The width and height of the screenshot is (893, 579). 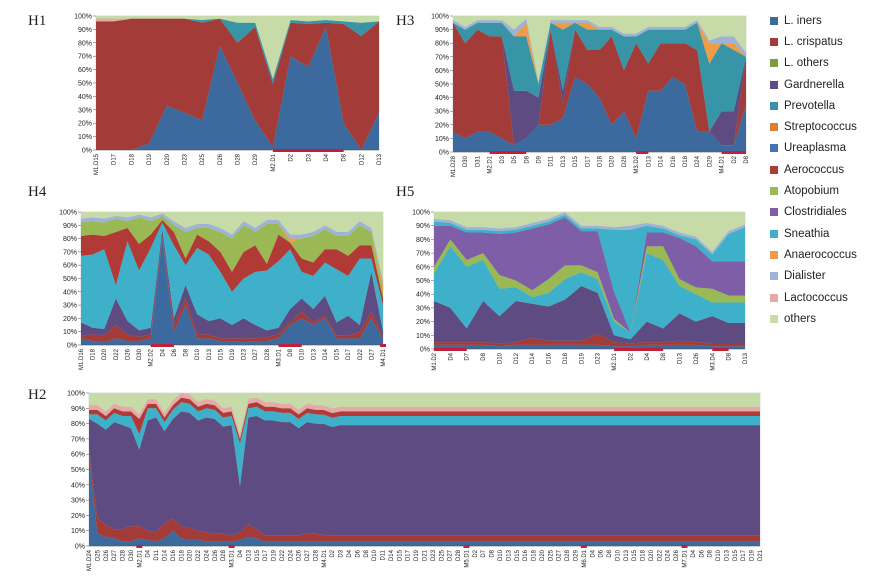 What do you see at coordinates (279, 357) in the screenshot?
I see `x-tick-label: M3.D1` at bounding box center [279, 357].